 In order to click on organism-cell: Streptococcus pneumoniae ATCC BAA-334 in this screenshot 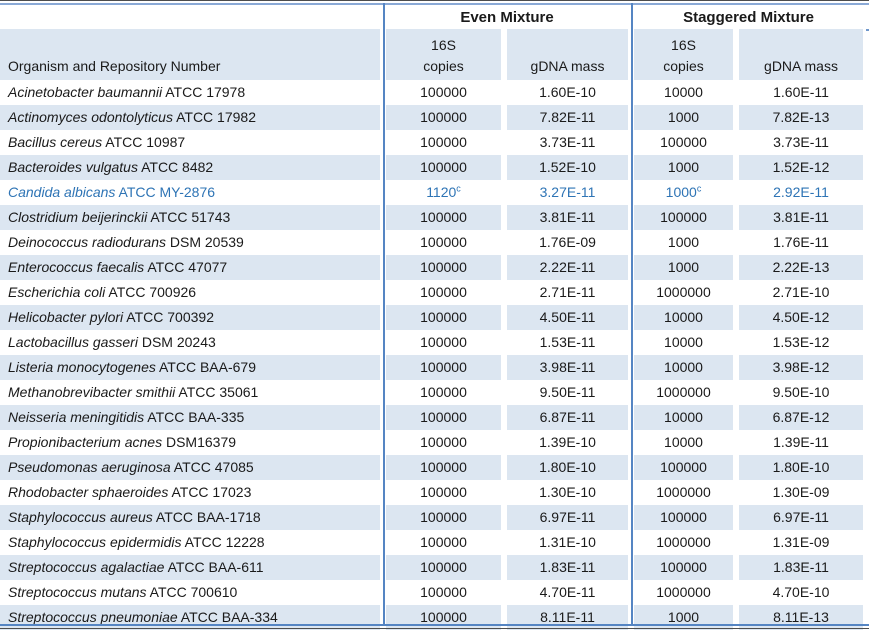, I will do `click(191, 617)`.